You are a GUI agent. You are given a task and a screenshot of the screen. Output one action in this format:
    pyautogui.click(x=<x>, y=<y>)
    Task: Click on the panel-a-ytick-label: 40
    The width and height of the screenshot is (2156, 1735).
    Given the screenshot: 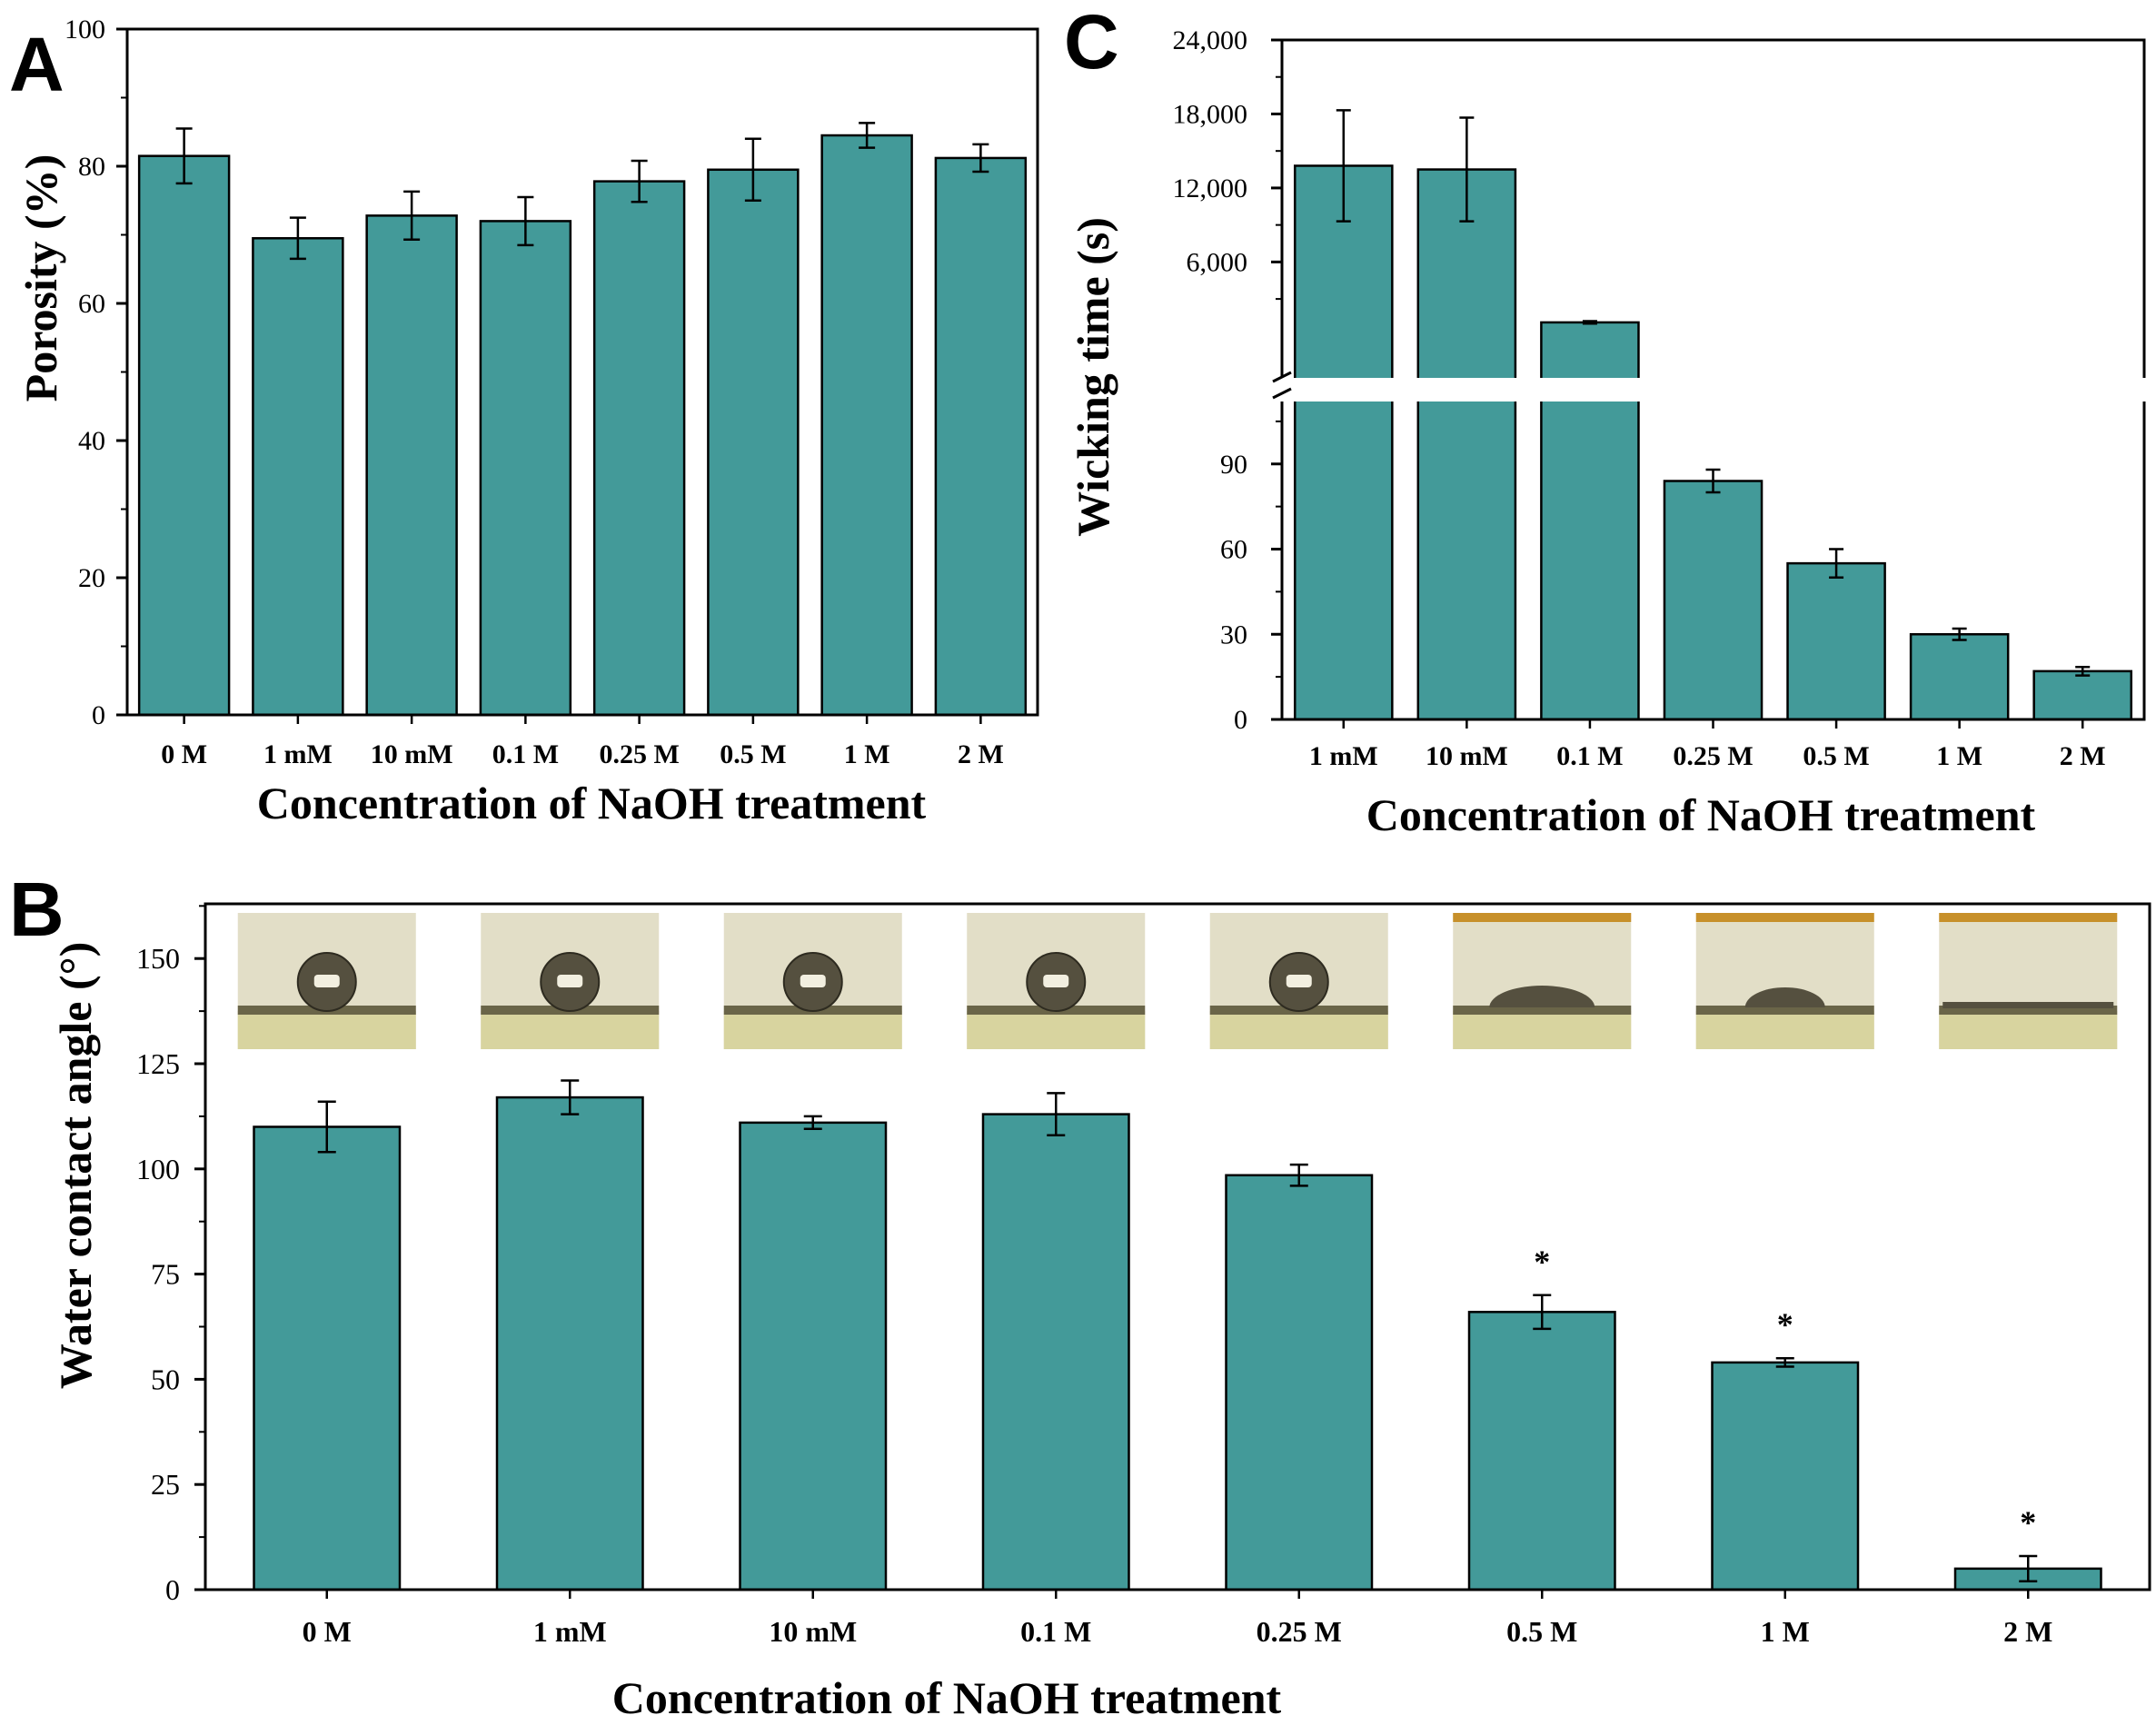 What is the action you would take?
    pyautogui.click(x=91, y=441)
    